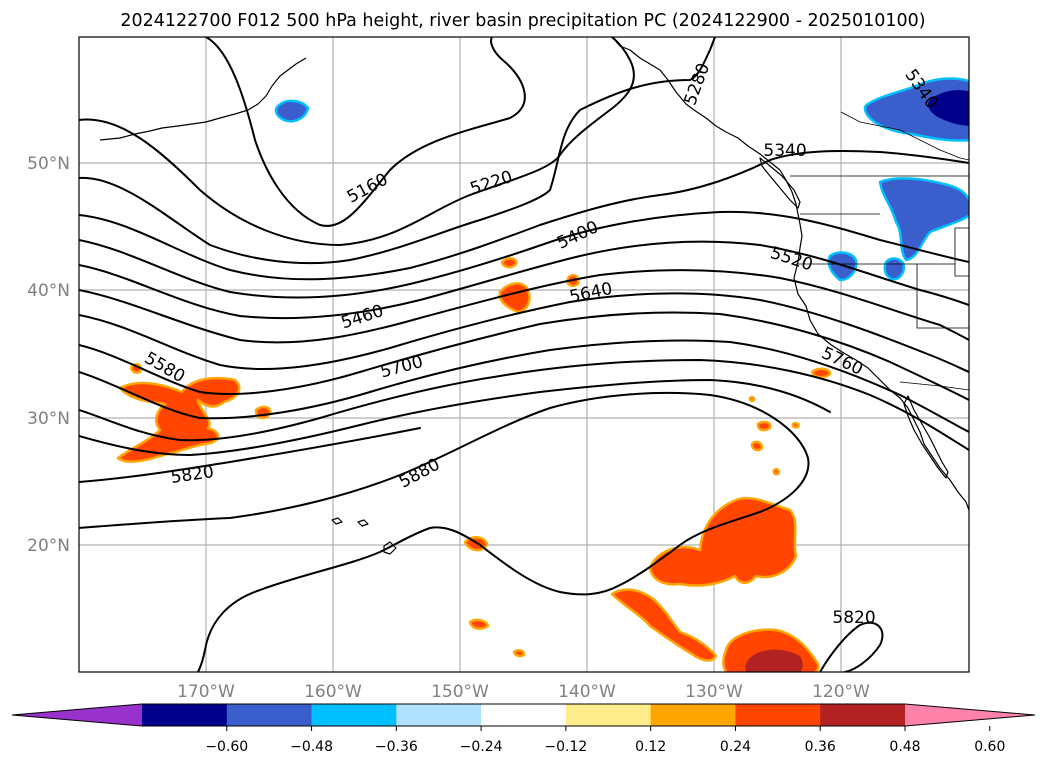 The height and width of the screenshot is (765, 1047). Describe the element at coordinates (894, 269) in the screenshot. I see `anomaly-nevada` at that location.